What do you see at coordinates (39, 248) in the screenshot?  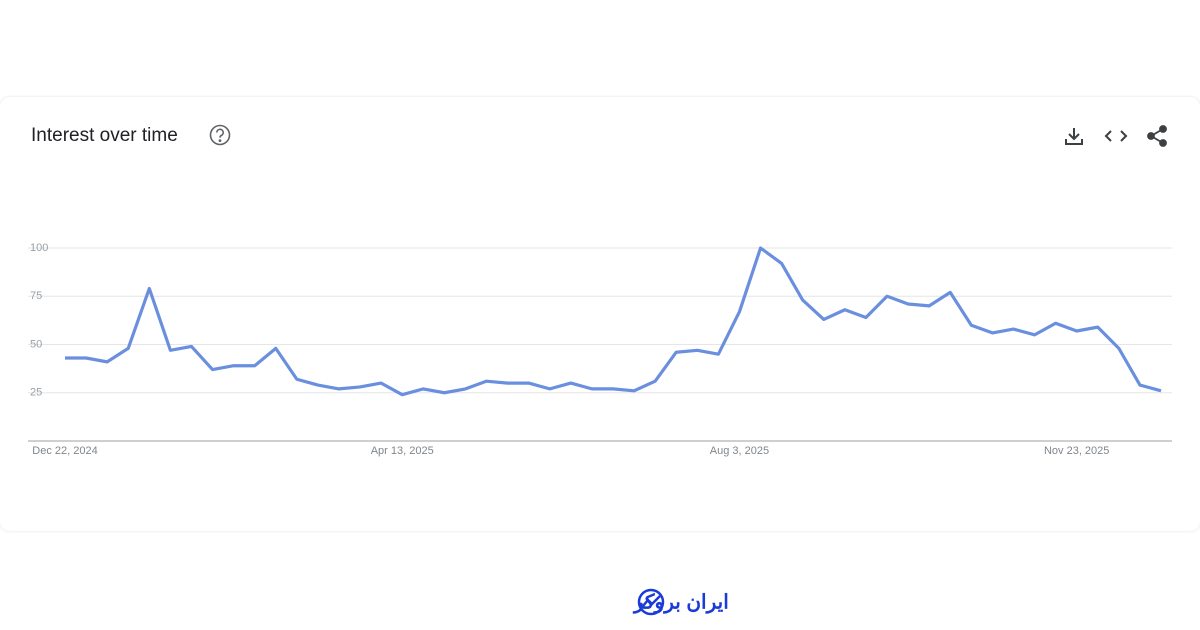 I see `y-tick-label: 100` at bounding box center [39, 248].